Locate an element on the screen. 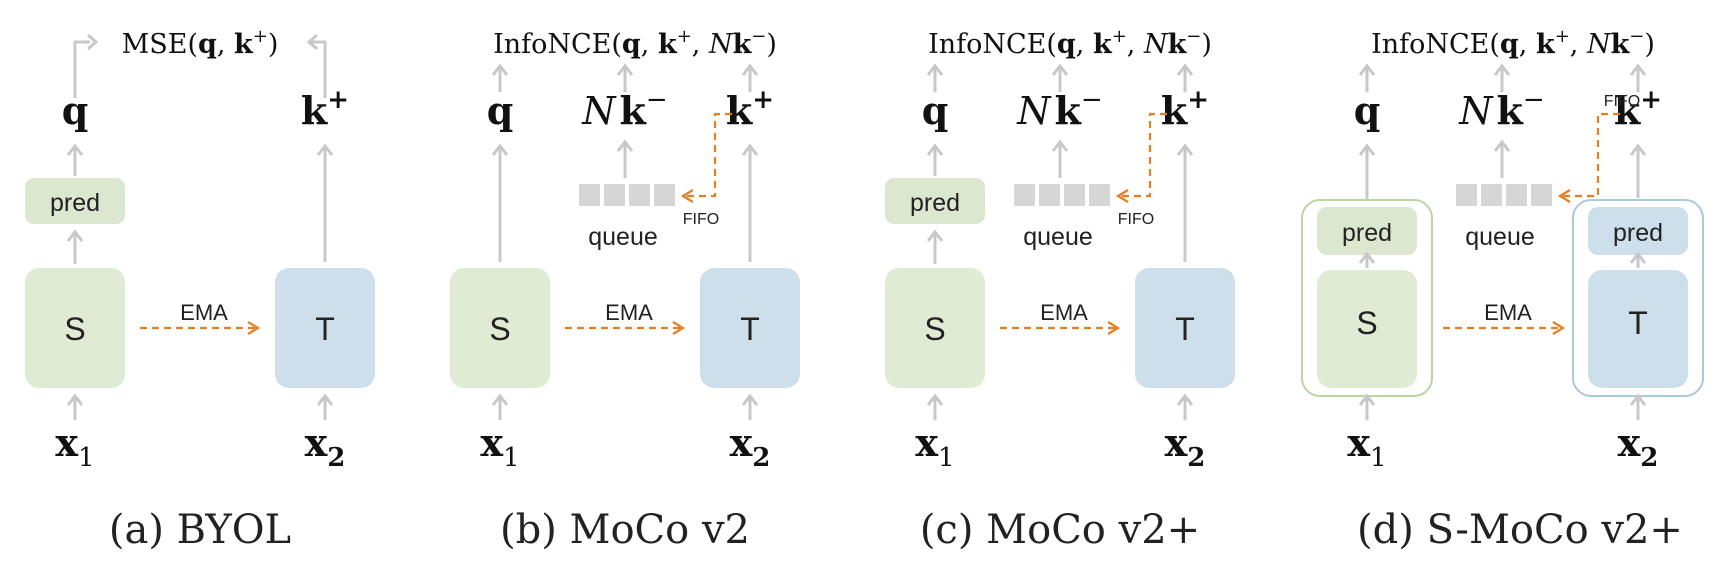 The width and height of the screenshot is (1717, 573). panel-caption: (d) S-MoCo v2+ is located at coordinates (1520, 530).